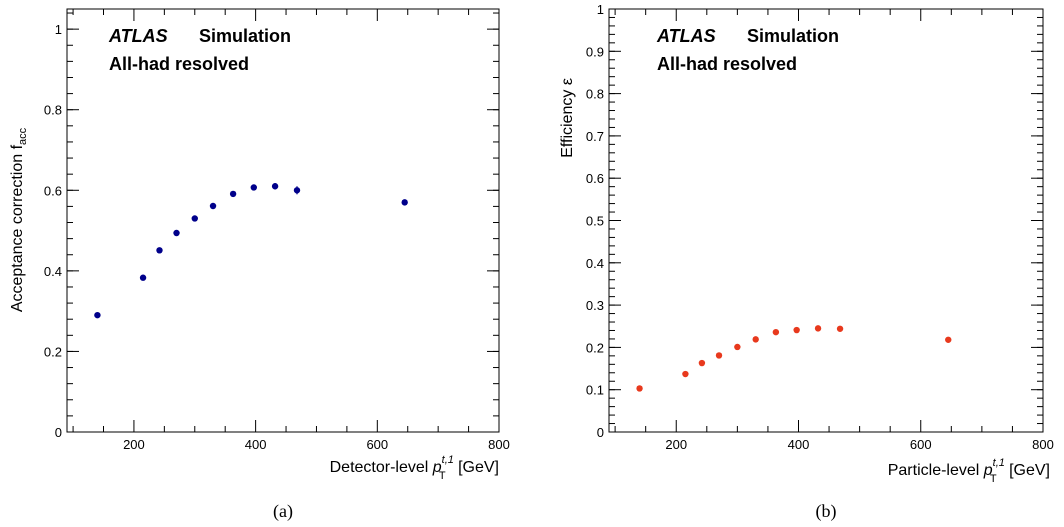 The image size is (1064, 527). What do you see at coordinates (595, 51) in the screenshot?
I see `y-tick-label: 0.9` at bounding box center [595, 51].